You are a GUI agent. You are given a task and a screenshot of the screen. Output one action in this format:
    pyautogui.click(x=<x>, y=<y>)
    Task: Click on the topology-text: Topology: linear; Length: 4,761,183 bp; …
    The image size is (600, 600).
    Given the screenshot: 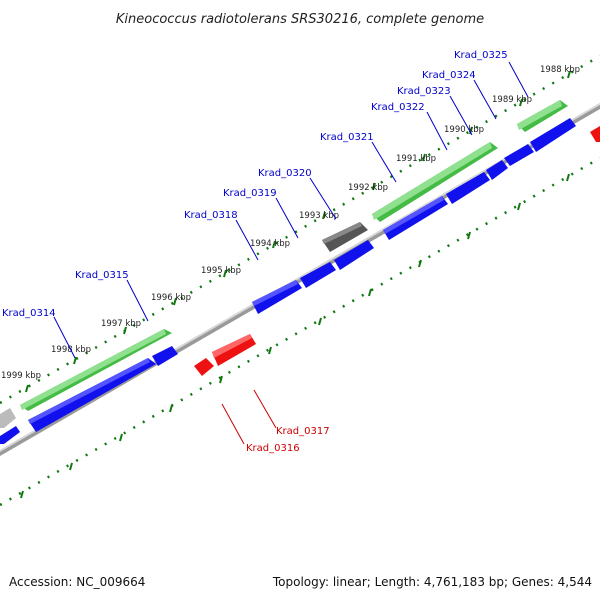 What is the action you would take?
    pyautogui.click(x=432, y=582)
    